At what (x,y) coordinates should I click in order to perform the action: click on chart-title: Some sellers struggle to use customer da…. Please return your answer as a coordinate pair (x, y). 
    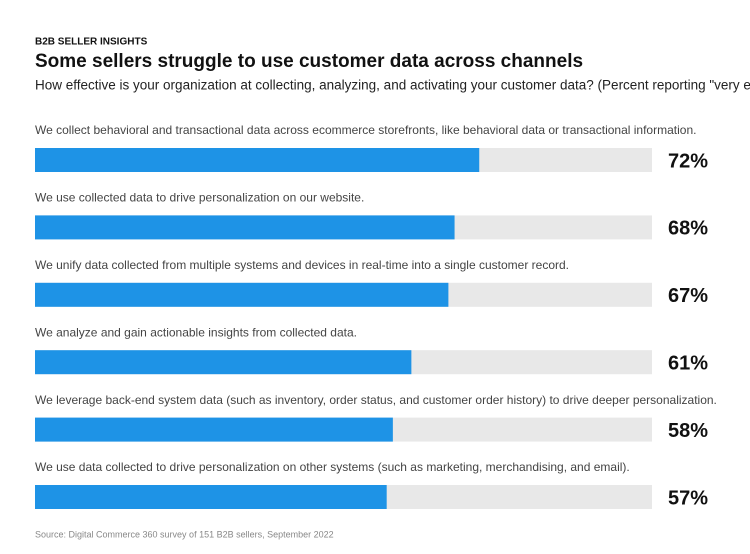
    Looking at the image, I should click on (309, 61).